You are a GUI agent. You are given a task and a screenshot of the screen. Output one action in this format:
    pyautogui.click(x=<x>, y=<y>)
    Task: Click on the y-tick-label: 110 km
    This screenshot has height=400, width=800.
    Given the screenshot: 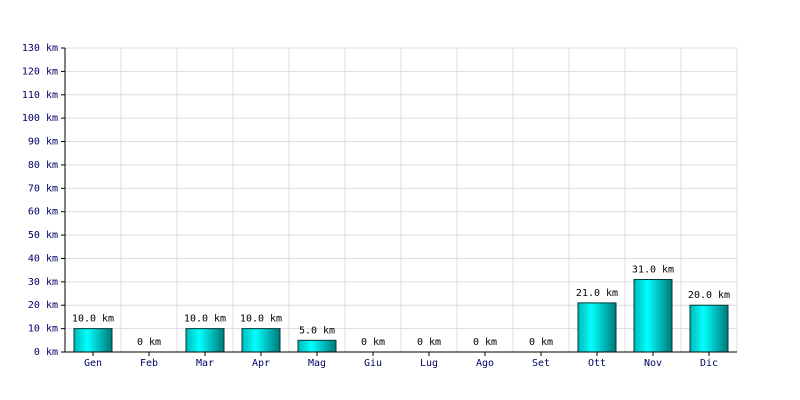 What is the action you would take?
    pyautogui.click(x=40, y=95)
    